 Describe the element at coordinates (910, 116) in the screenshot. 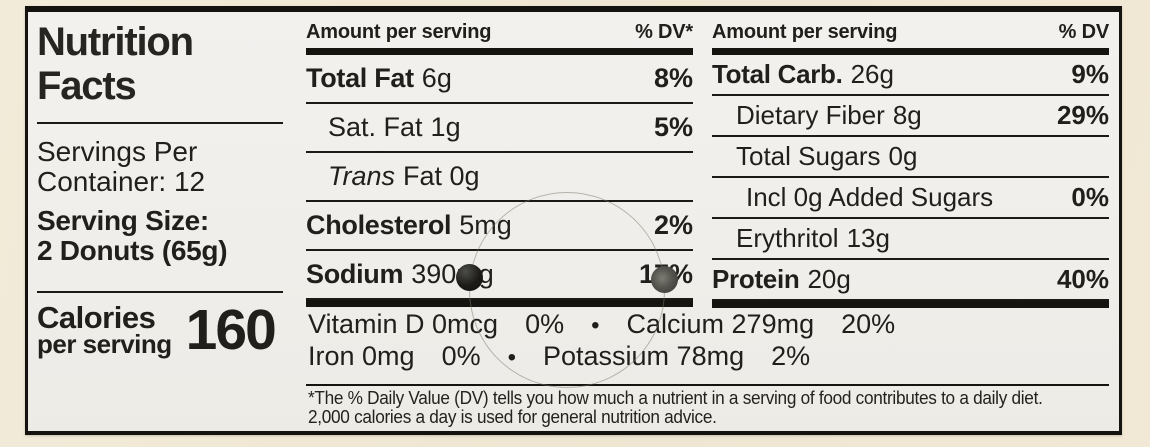

I see `nutrient-row-dietary-fiber: Dietary Fiber 8g 29%` at that location.